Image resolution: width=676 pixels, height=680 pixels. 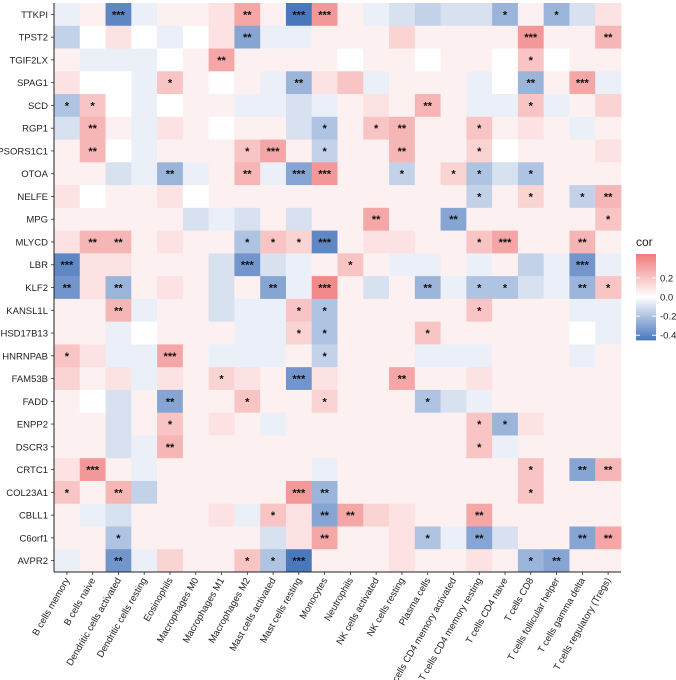 I want to click on y-tick-label: HSD17B13, so click(x=24, y=334).